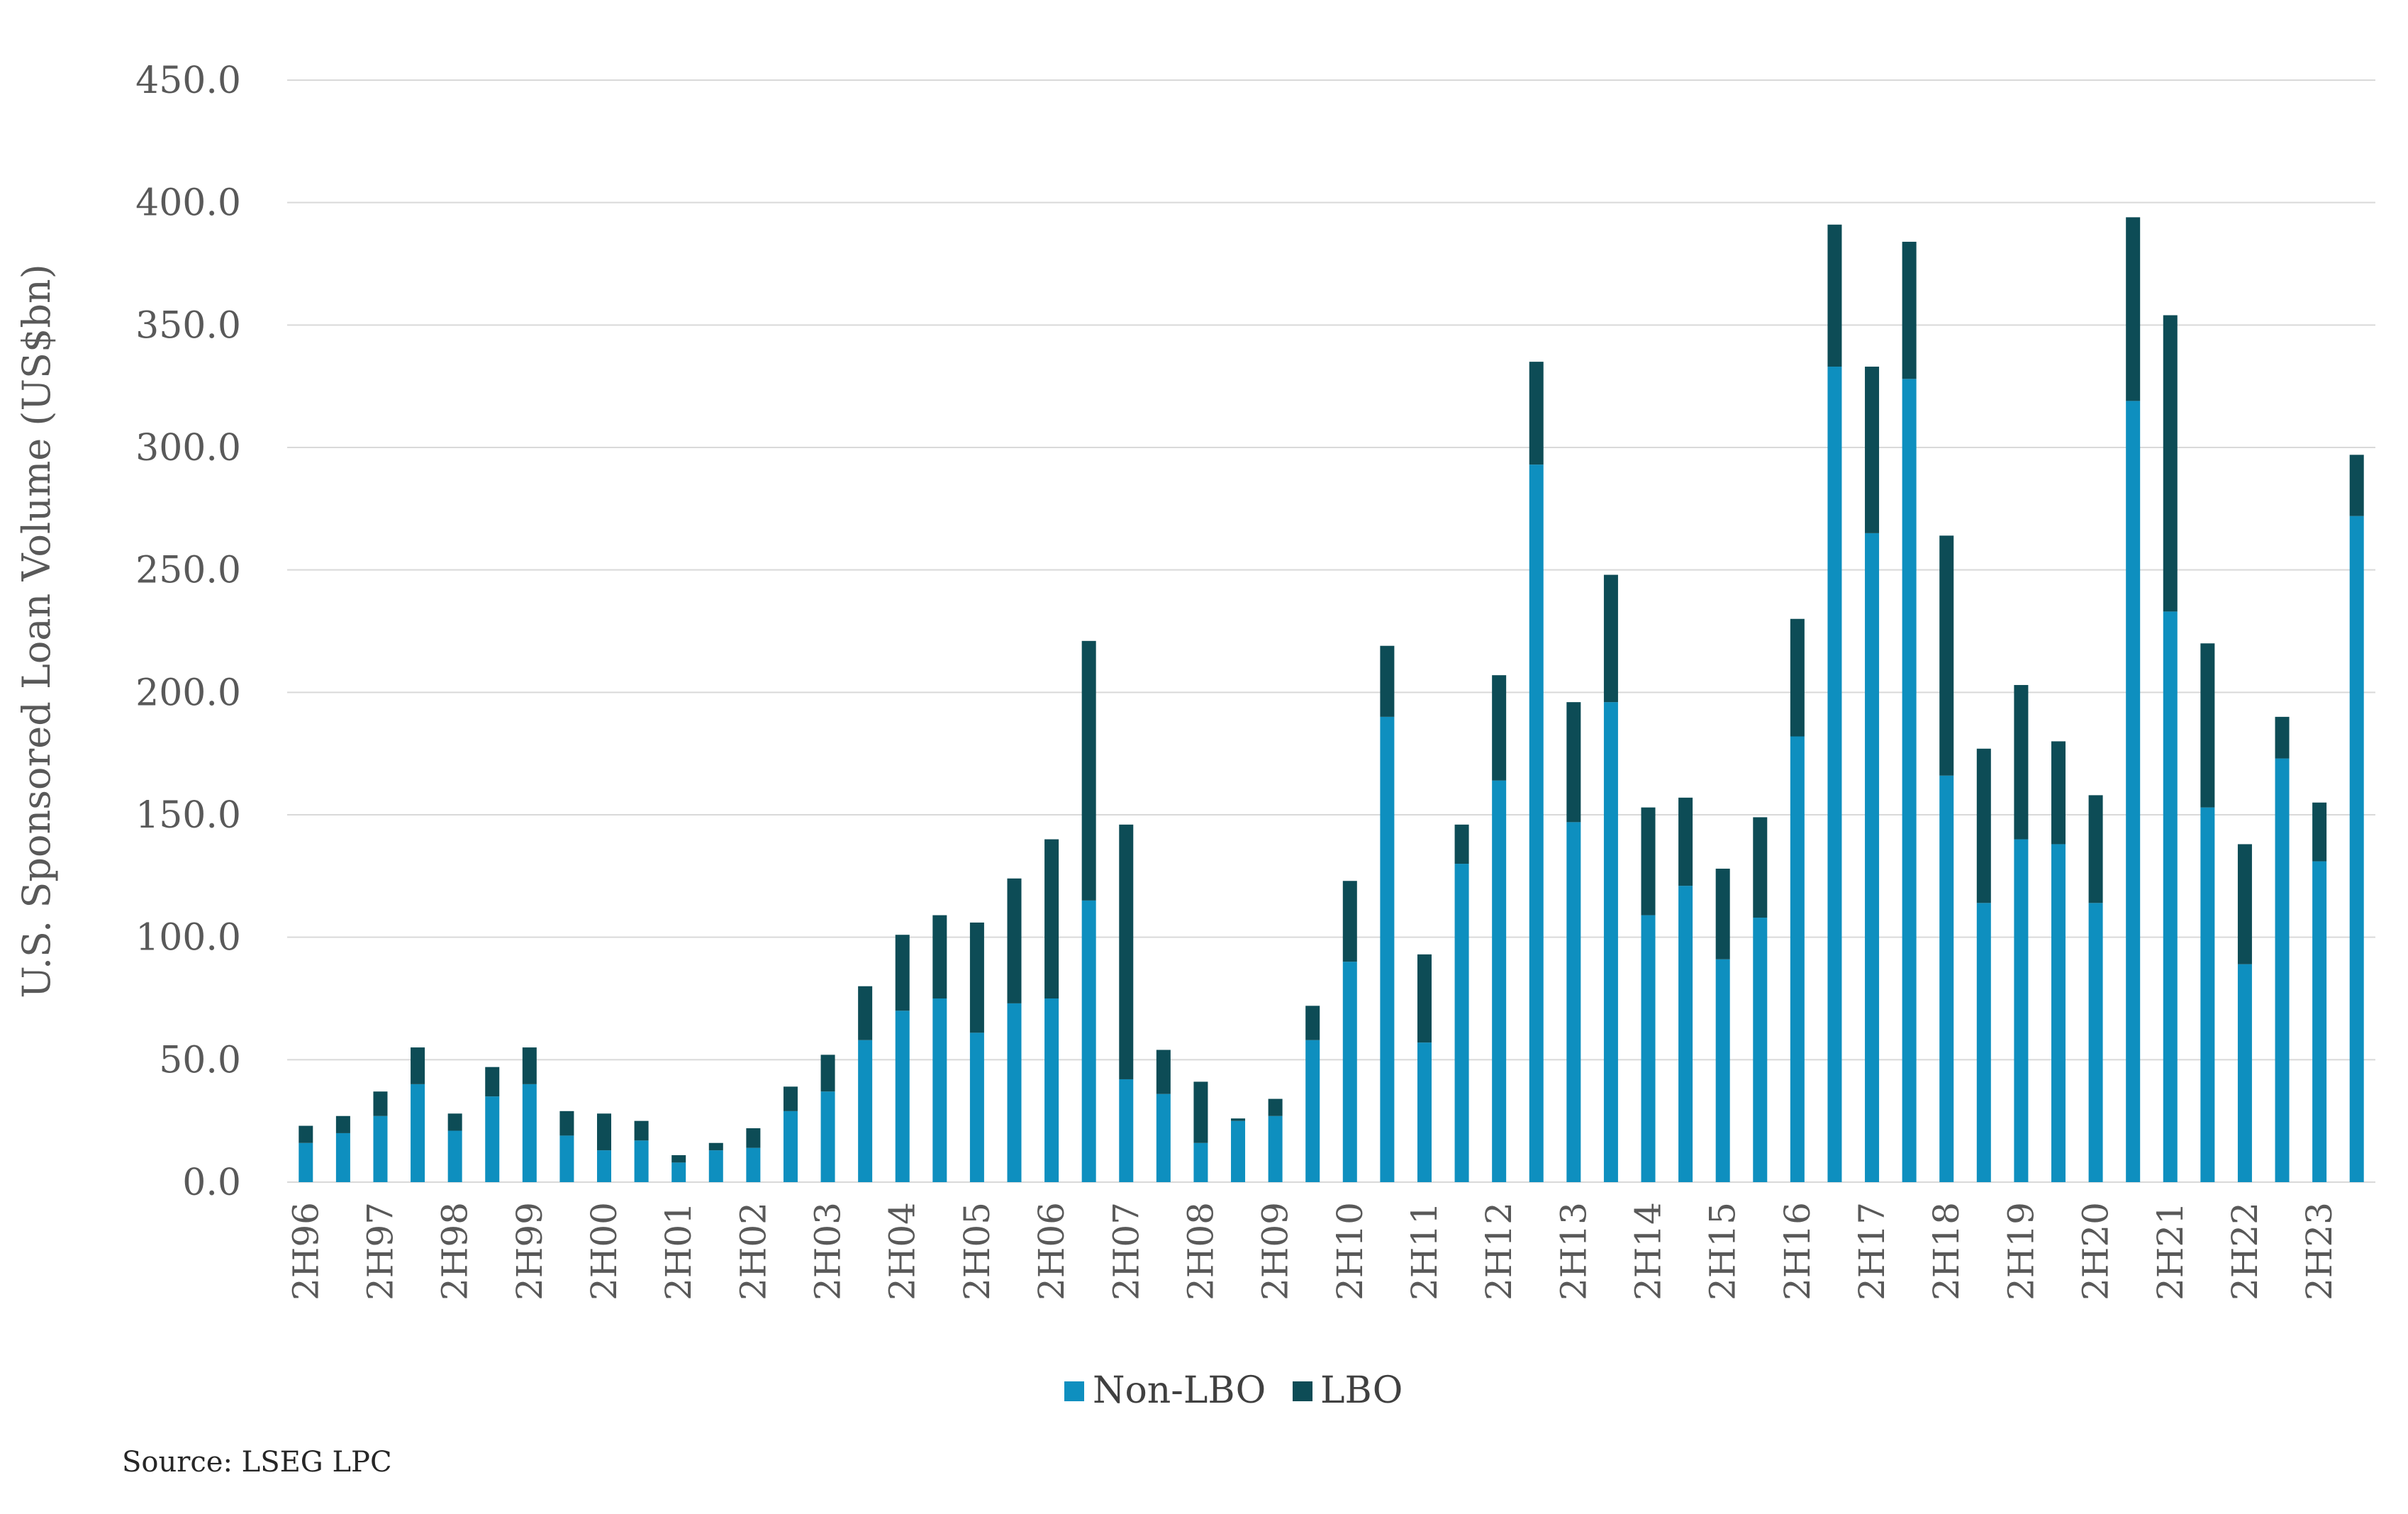 Image resolution: width=2408 pixels, height=1514 pixels. Describe the element at coordinates (200, 1060) in the screenshot. I see `y-tick-label: 50.0` at that location.